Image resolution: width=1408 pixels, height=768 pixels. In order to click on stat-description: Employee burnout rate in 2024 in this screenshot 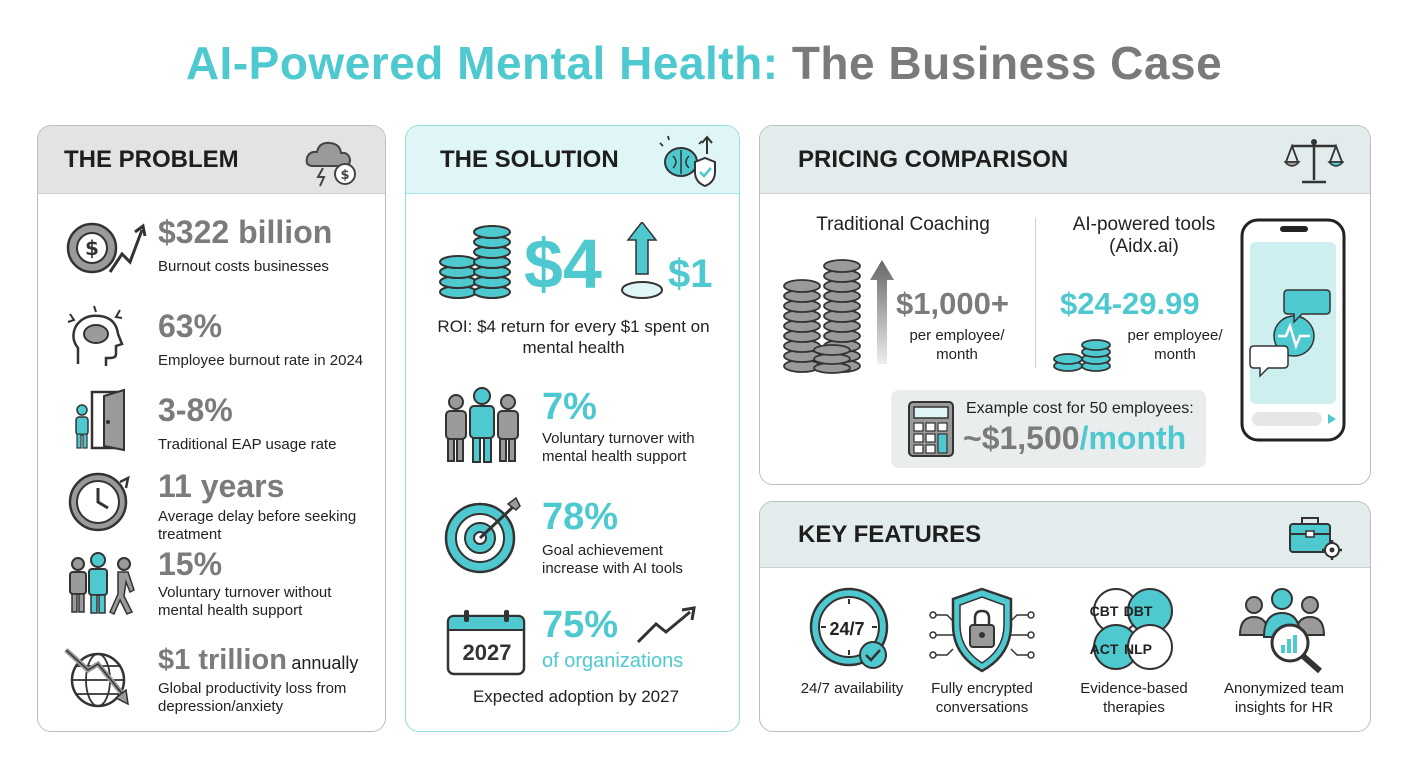, I will do `click(261, 360)`.